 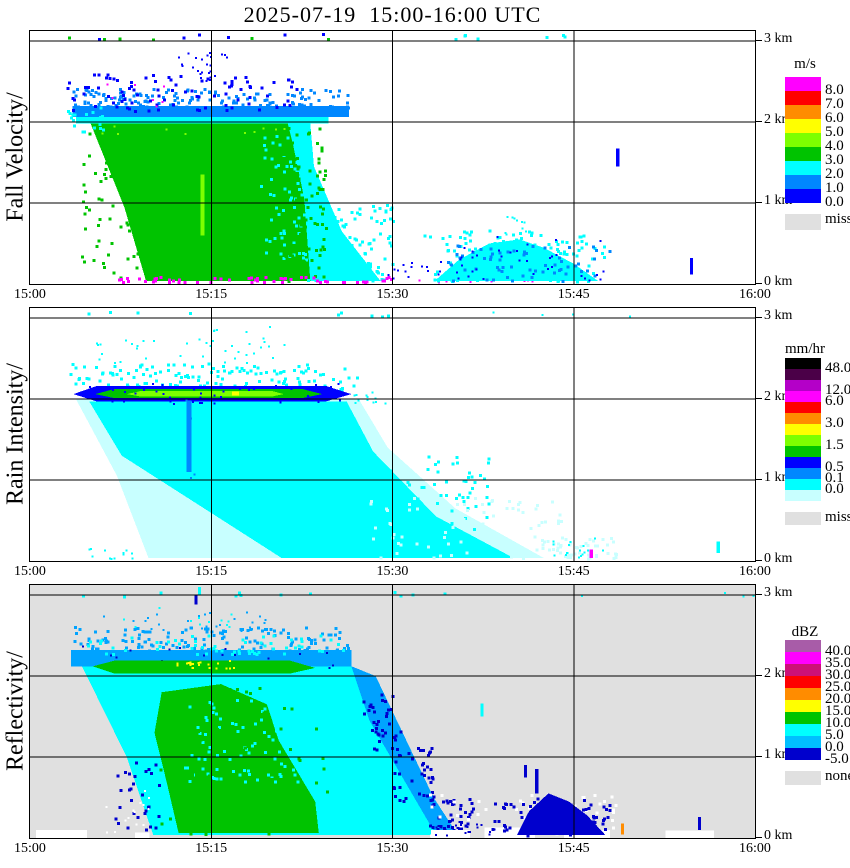 I want to click on rain-intensity-legend-label: 0.1, so click(x=834, y=478).